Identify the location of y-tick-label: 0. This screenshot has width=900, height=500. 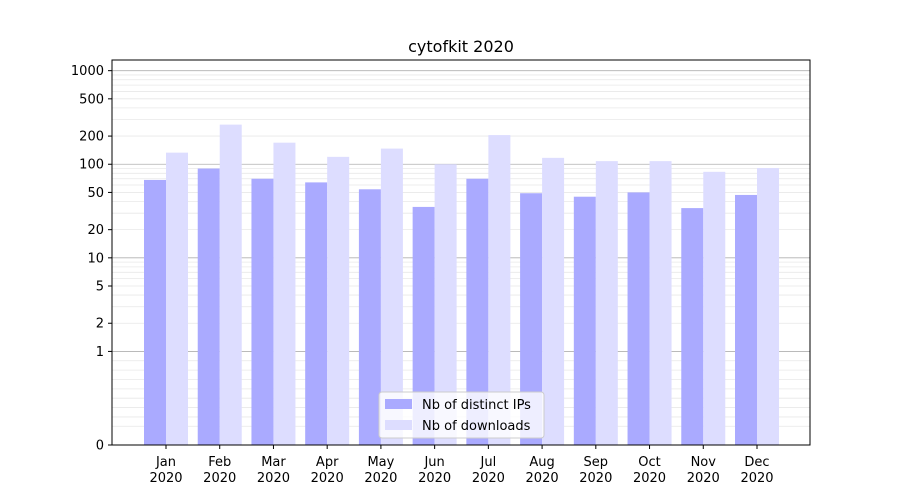
(100, 446).